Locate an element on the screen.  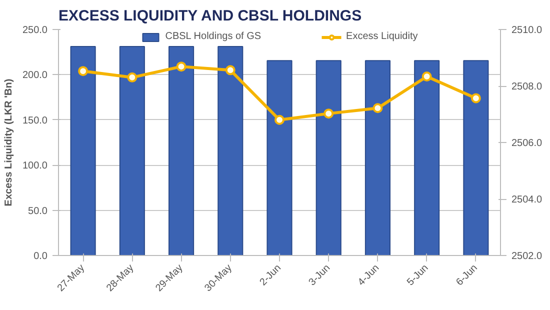
y-tick-label: 100.0 is located at coordinates (35, 166).